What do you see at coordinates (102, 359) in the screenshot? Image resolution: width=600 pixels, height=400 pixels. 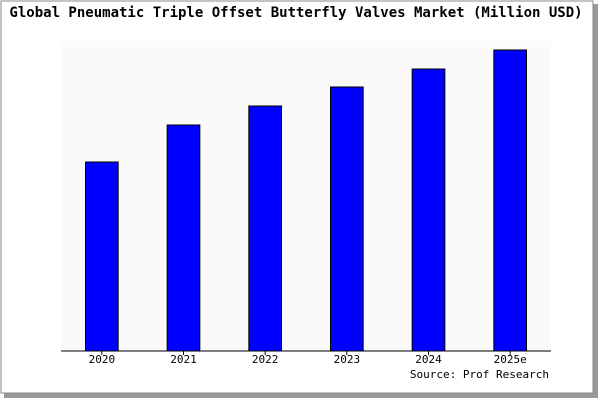 I see `x-tick-label: 2020` at bounding box center [102, 359].